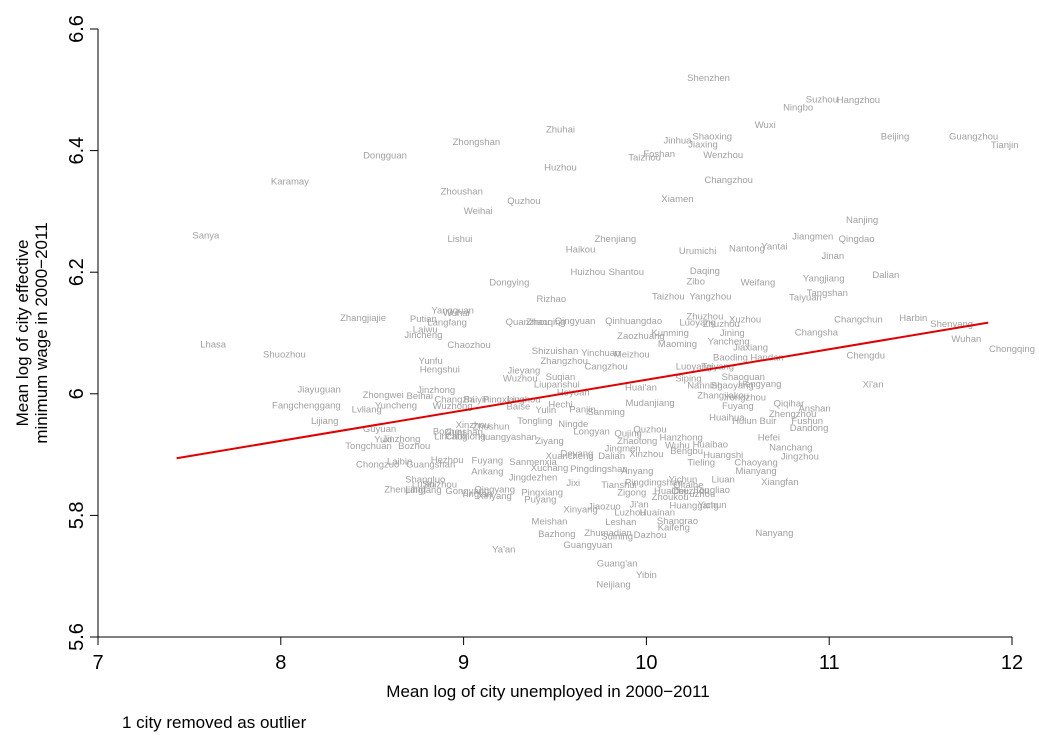 The height and width of the screenshot is (740, 1039). Describe the element at coordinates (379, 429) in the screenshot. I see `city-point-label: Guyuan` at that location.